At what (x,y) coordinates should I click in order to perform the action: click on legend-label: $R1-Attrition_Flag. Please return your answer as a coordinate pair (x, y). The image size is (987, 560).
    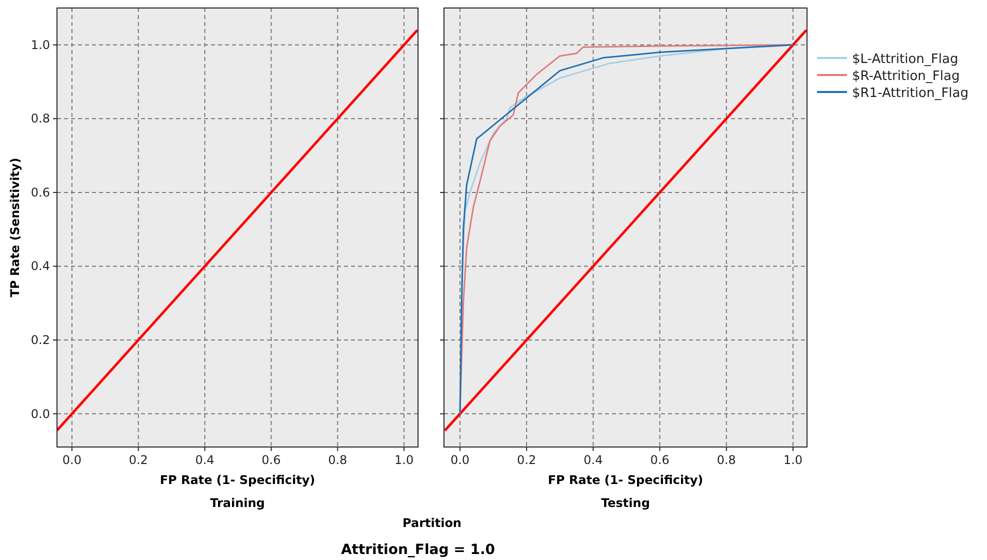
    Looking at the image, I should click on (910, 93).